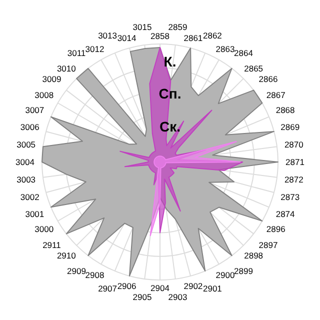 This screenshot has height=320, width=320. I want to click on spoke-label: 3013, so click(108, 35).